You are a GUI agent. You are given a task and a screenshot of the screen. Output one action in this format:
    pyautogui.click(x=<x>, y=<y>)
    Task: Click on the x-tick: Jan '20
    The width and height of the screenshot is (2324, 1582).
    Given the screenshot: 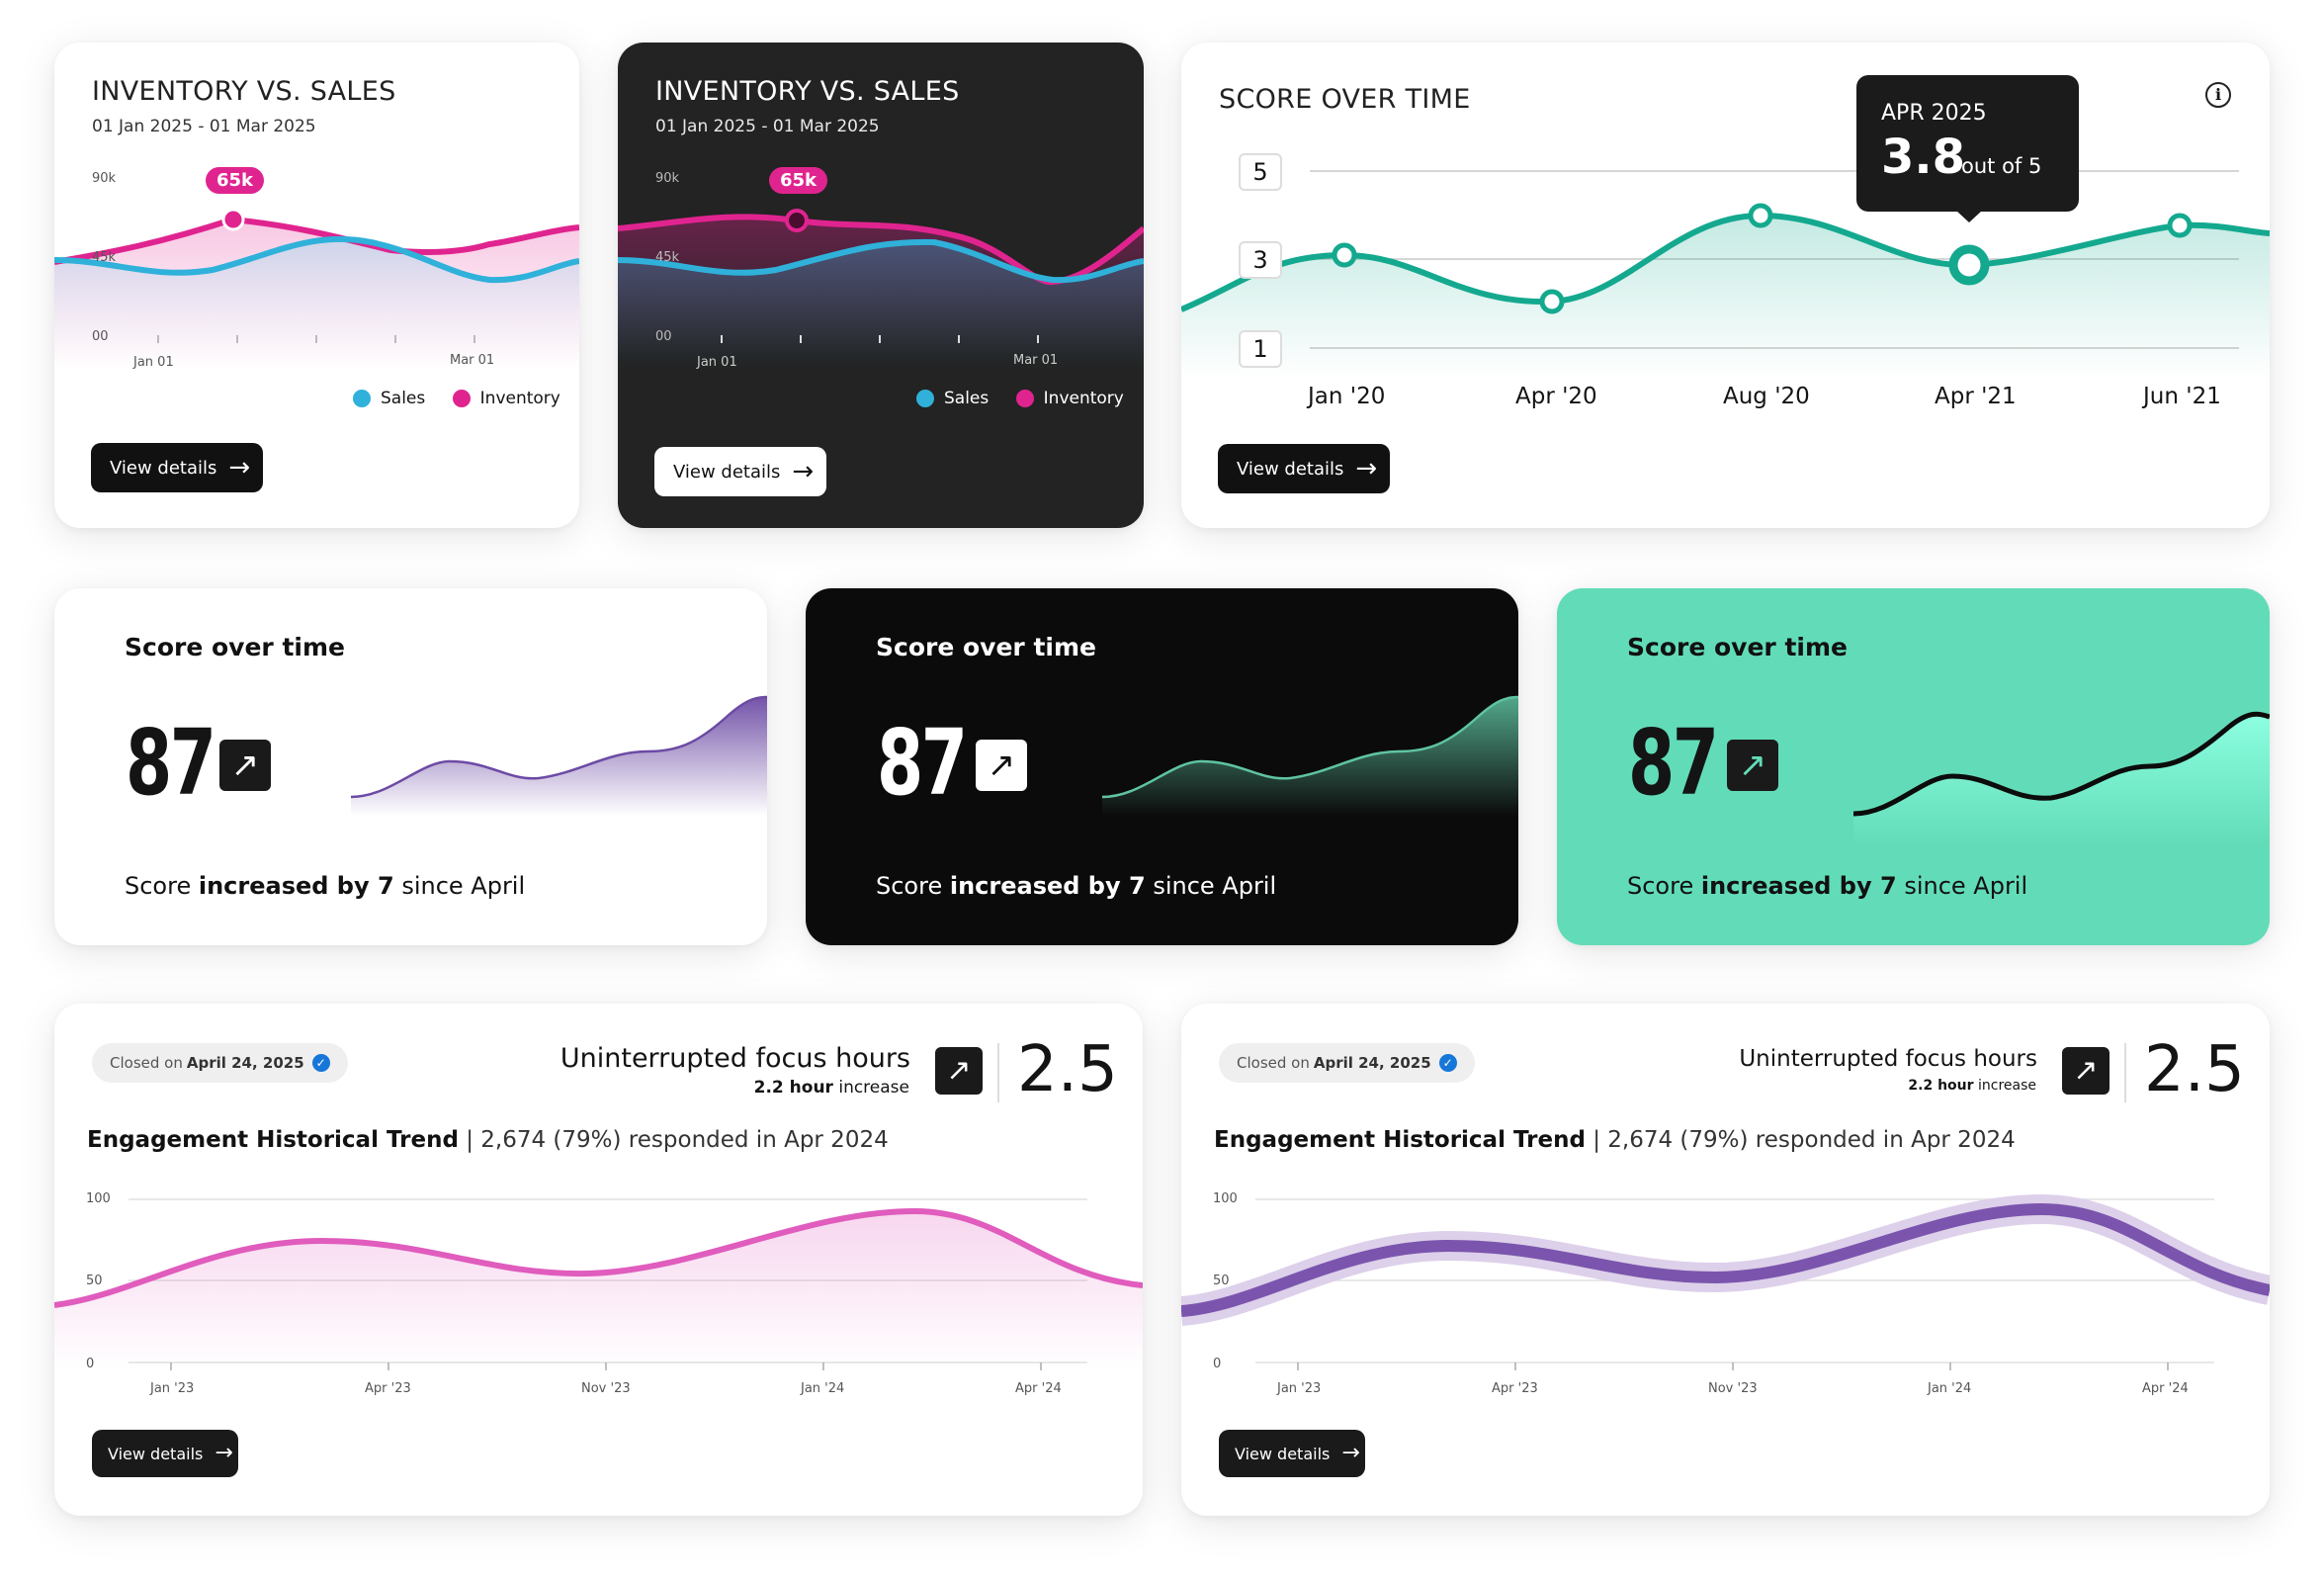 What is the action you would take?
    pyautogui.click(x=1347, y=396)
    